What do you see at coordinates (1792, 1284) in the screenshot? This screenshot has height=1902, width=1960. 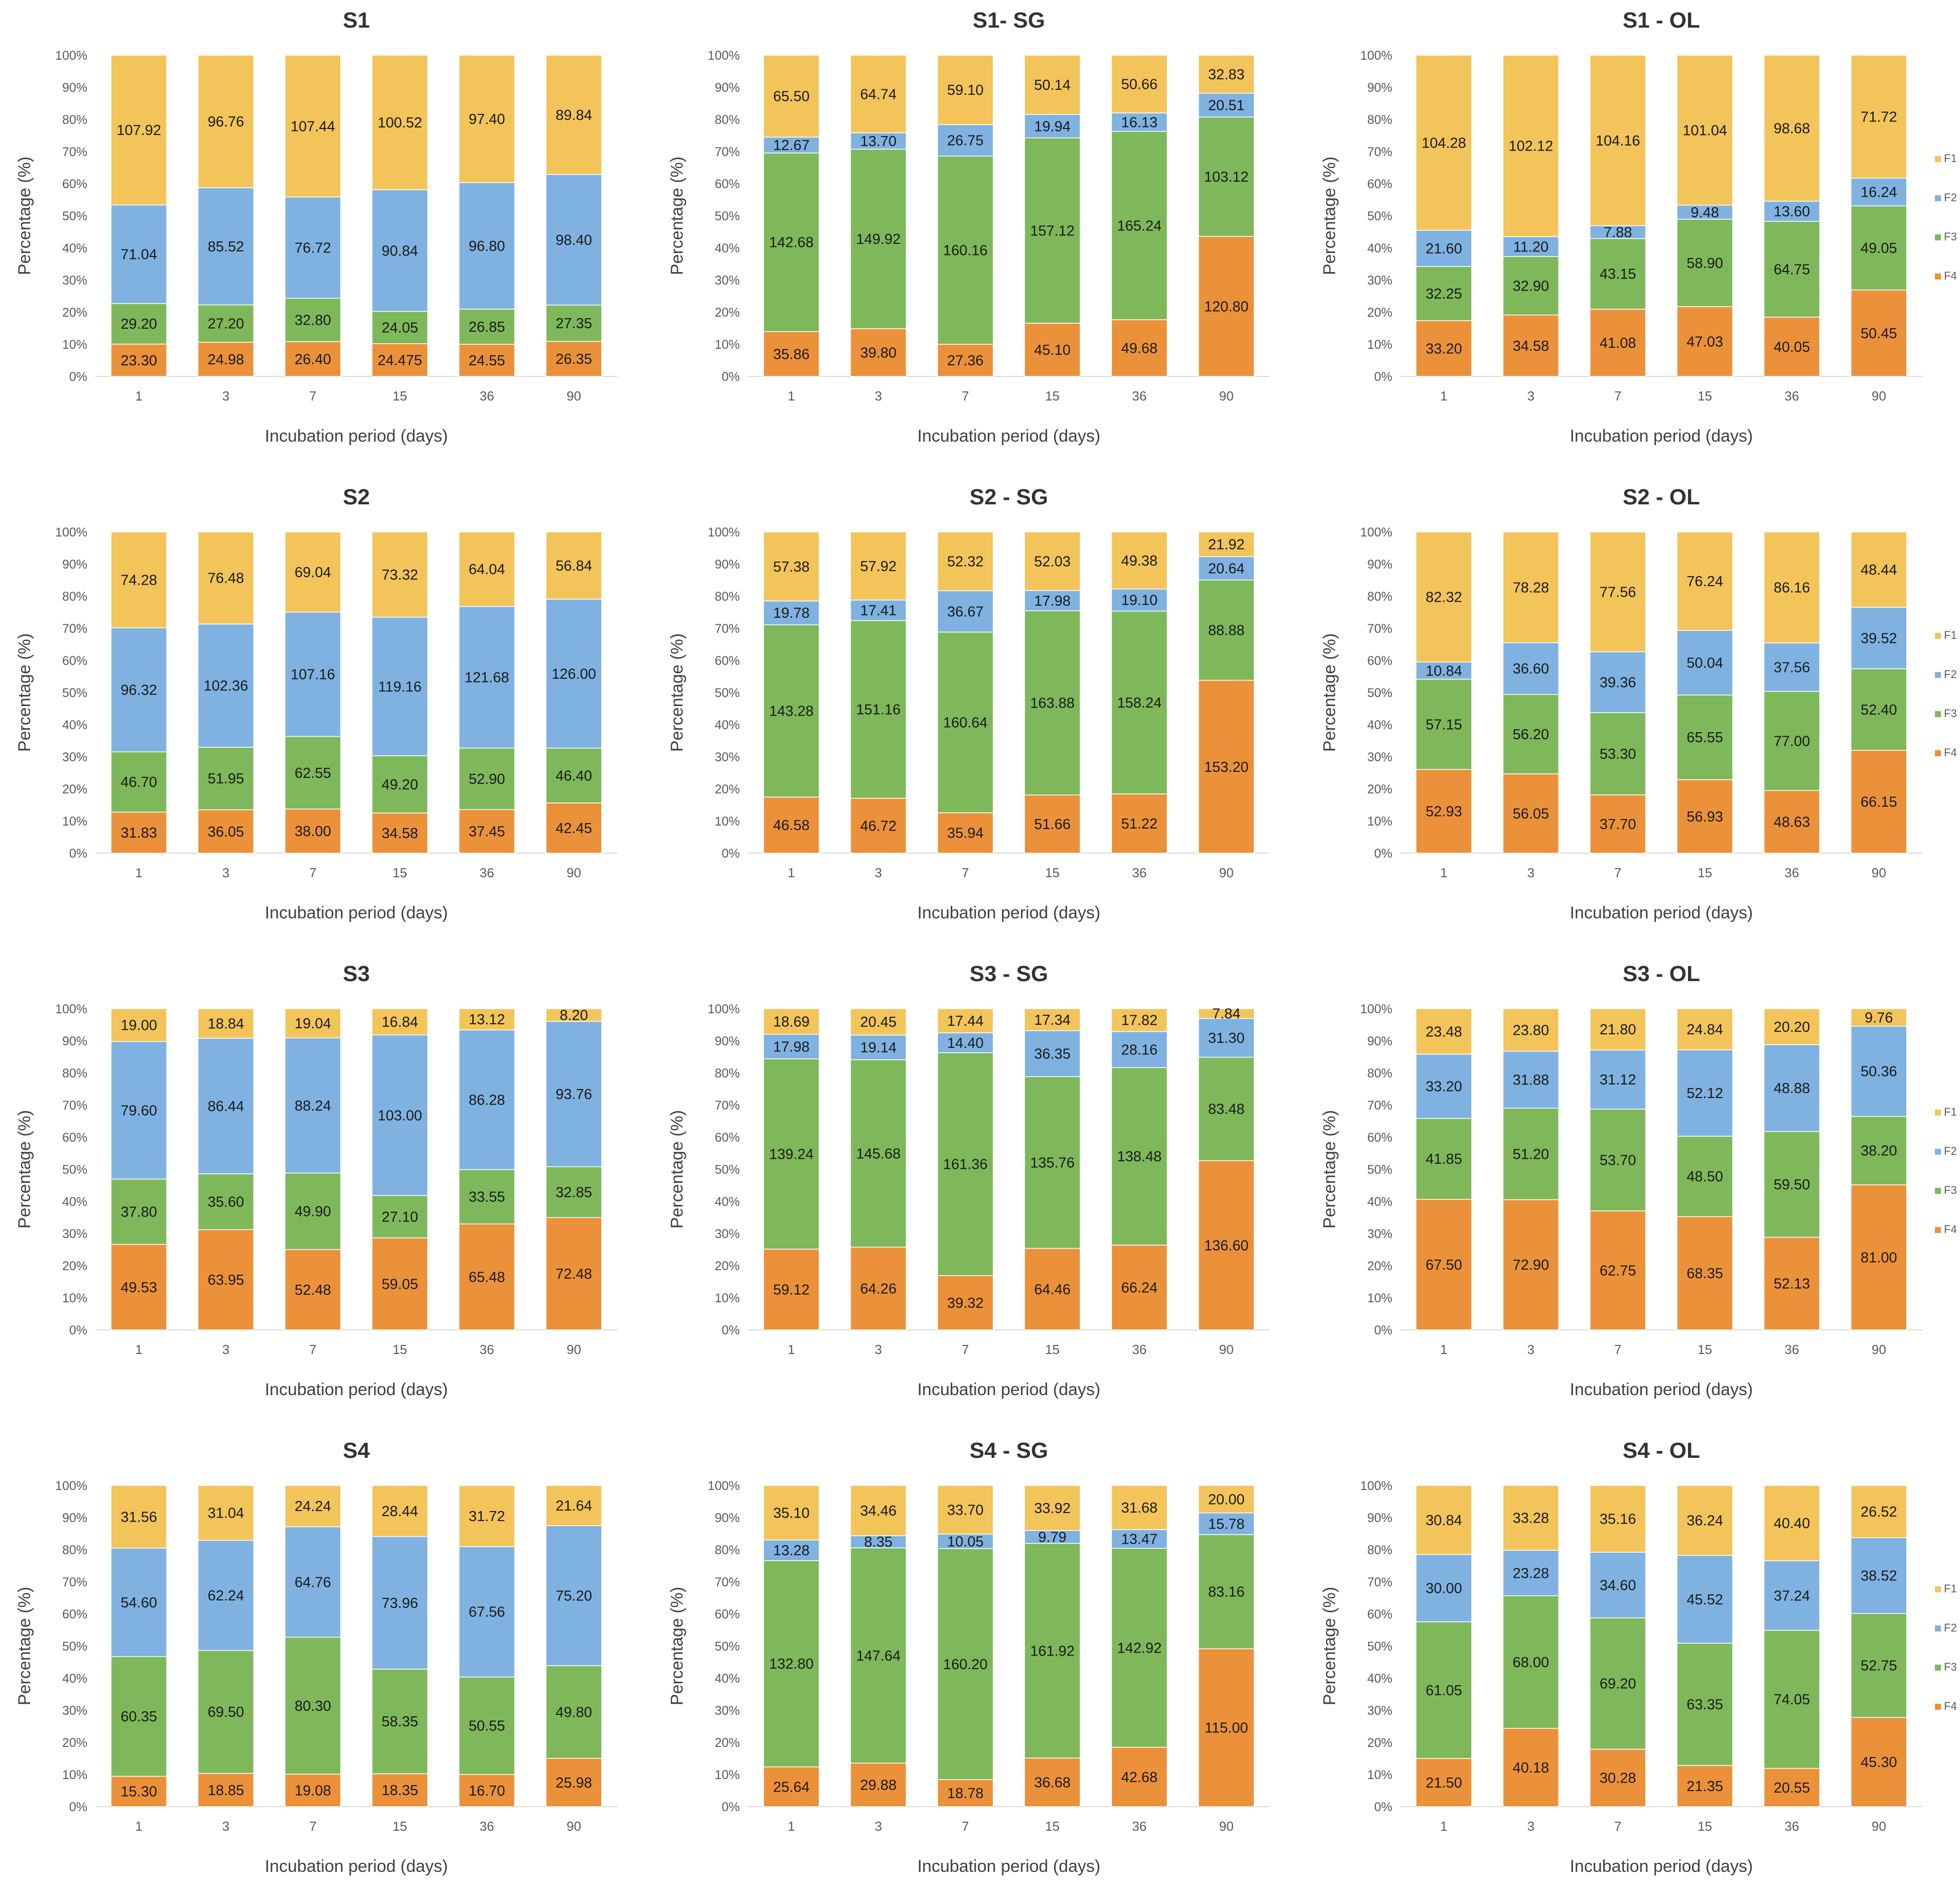 I see `data-label: 52.13` at bounding box center [1792, 1284].